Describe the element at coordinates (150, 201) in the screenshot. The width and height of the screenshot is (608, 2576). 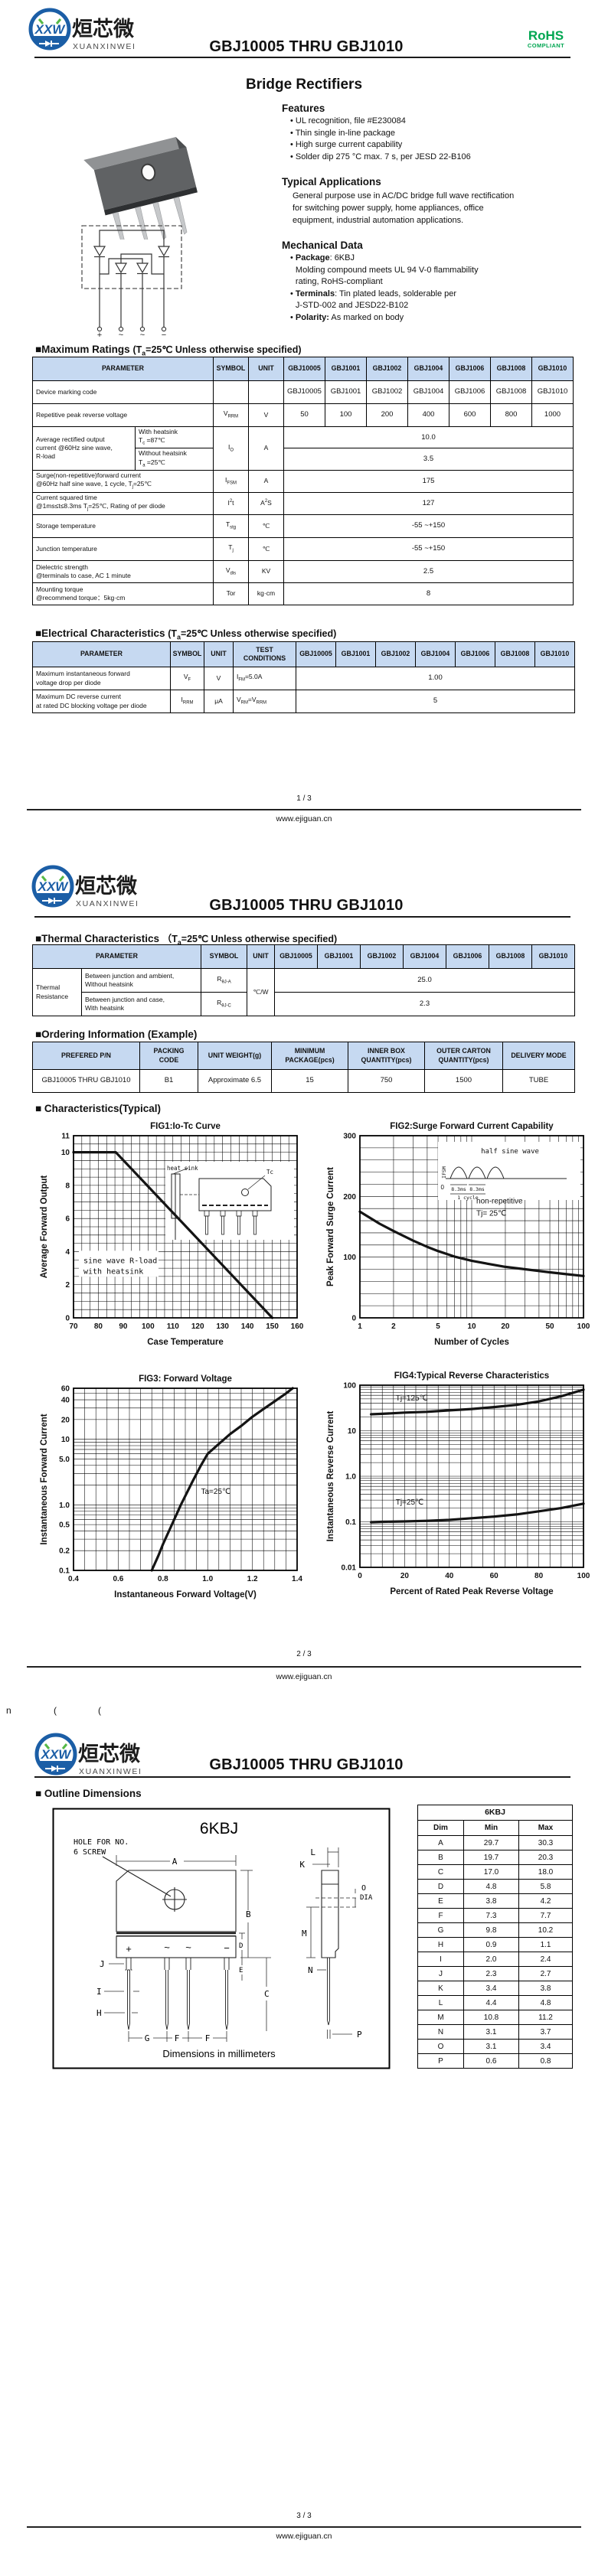
I see `package-bottom-strip` at that location.